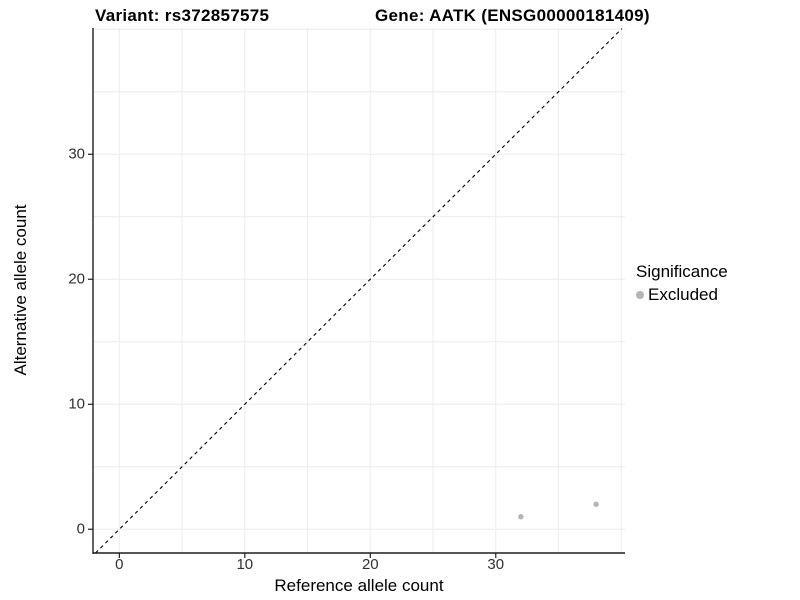  Describe the element at coordinates (245, 564) in the screenshot. I see `x-tick-label: 10` at that location.